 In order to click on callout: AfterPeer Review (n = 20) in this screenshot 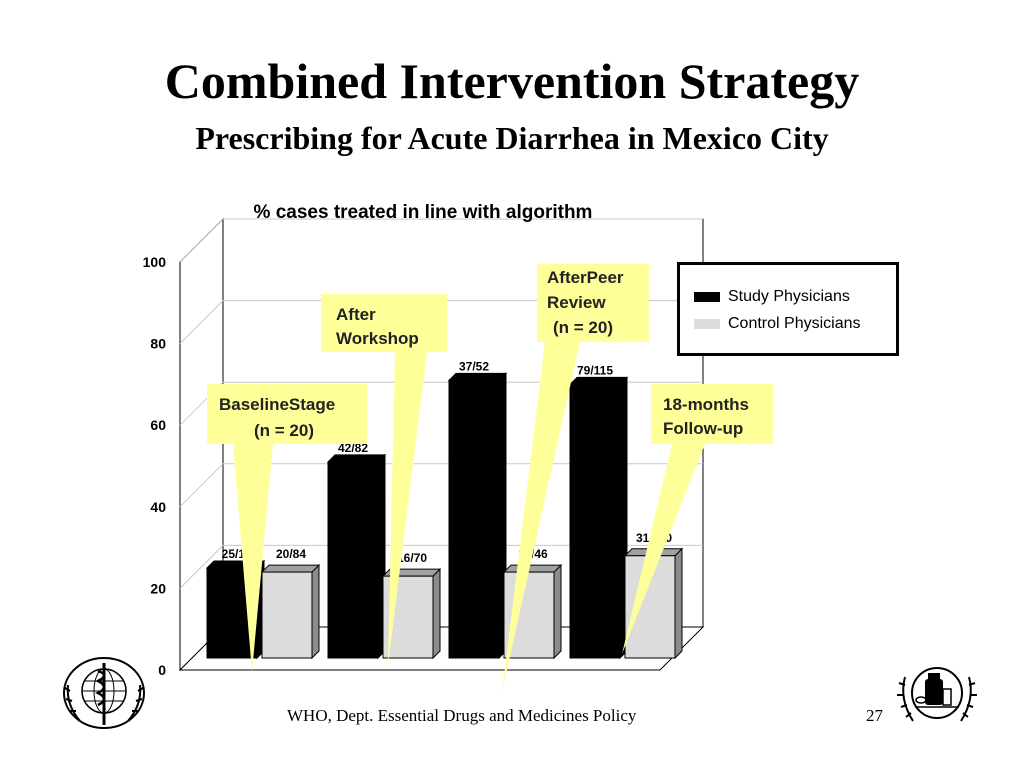, I will do `click(575, 478)`.